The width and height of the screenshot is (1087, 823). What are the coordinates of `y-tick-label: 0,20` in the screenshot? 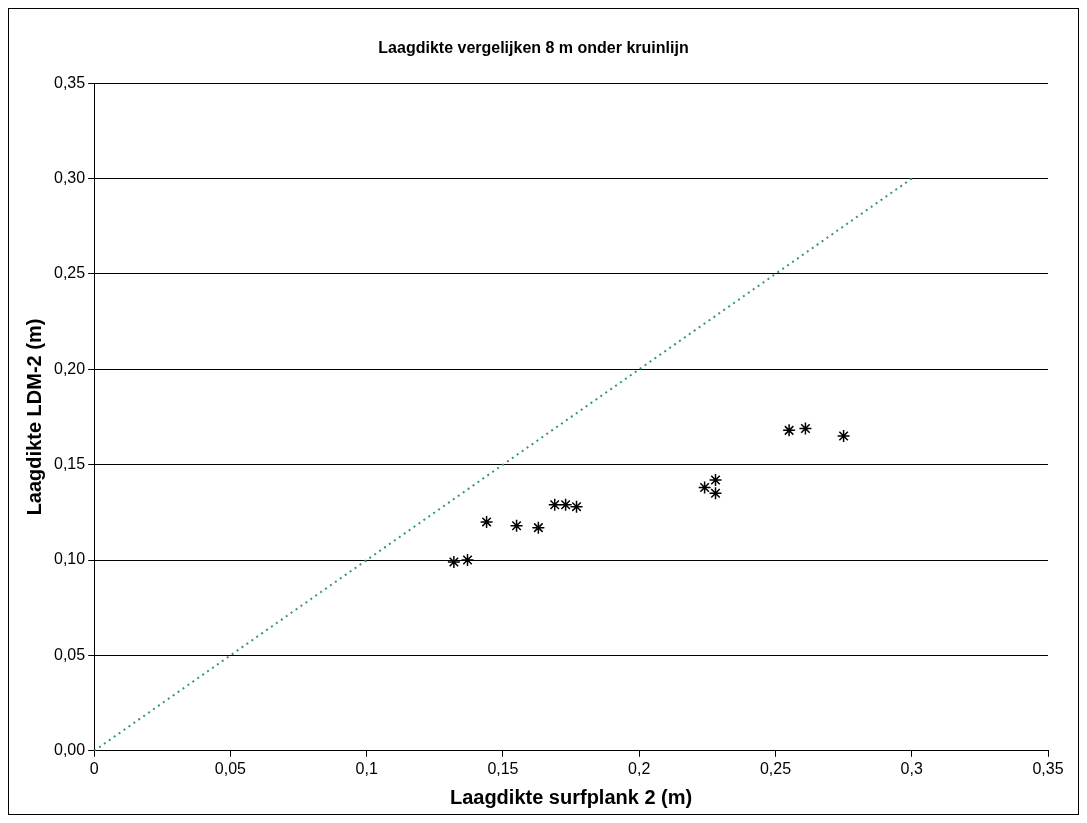 It's located at (70, 368).